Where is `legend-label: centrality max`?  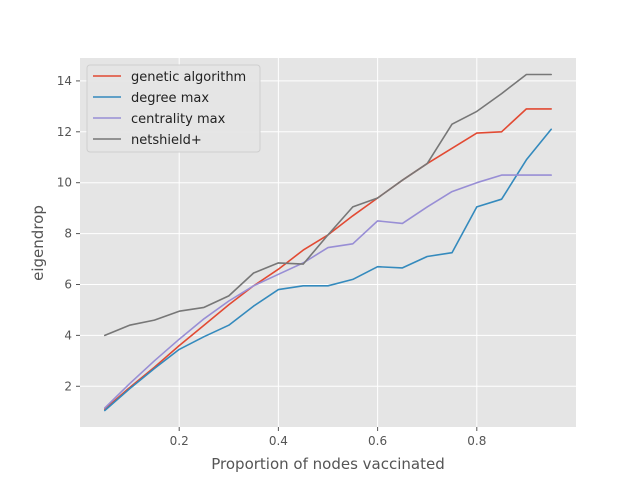
legend-label: centrality max is located at coordinates (178, 119).